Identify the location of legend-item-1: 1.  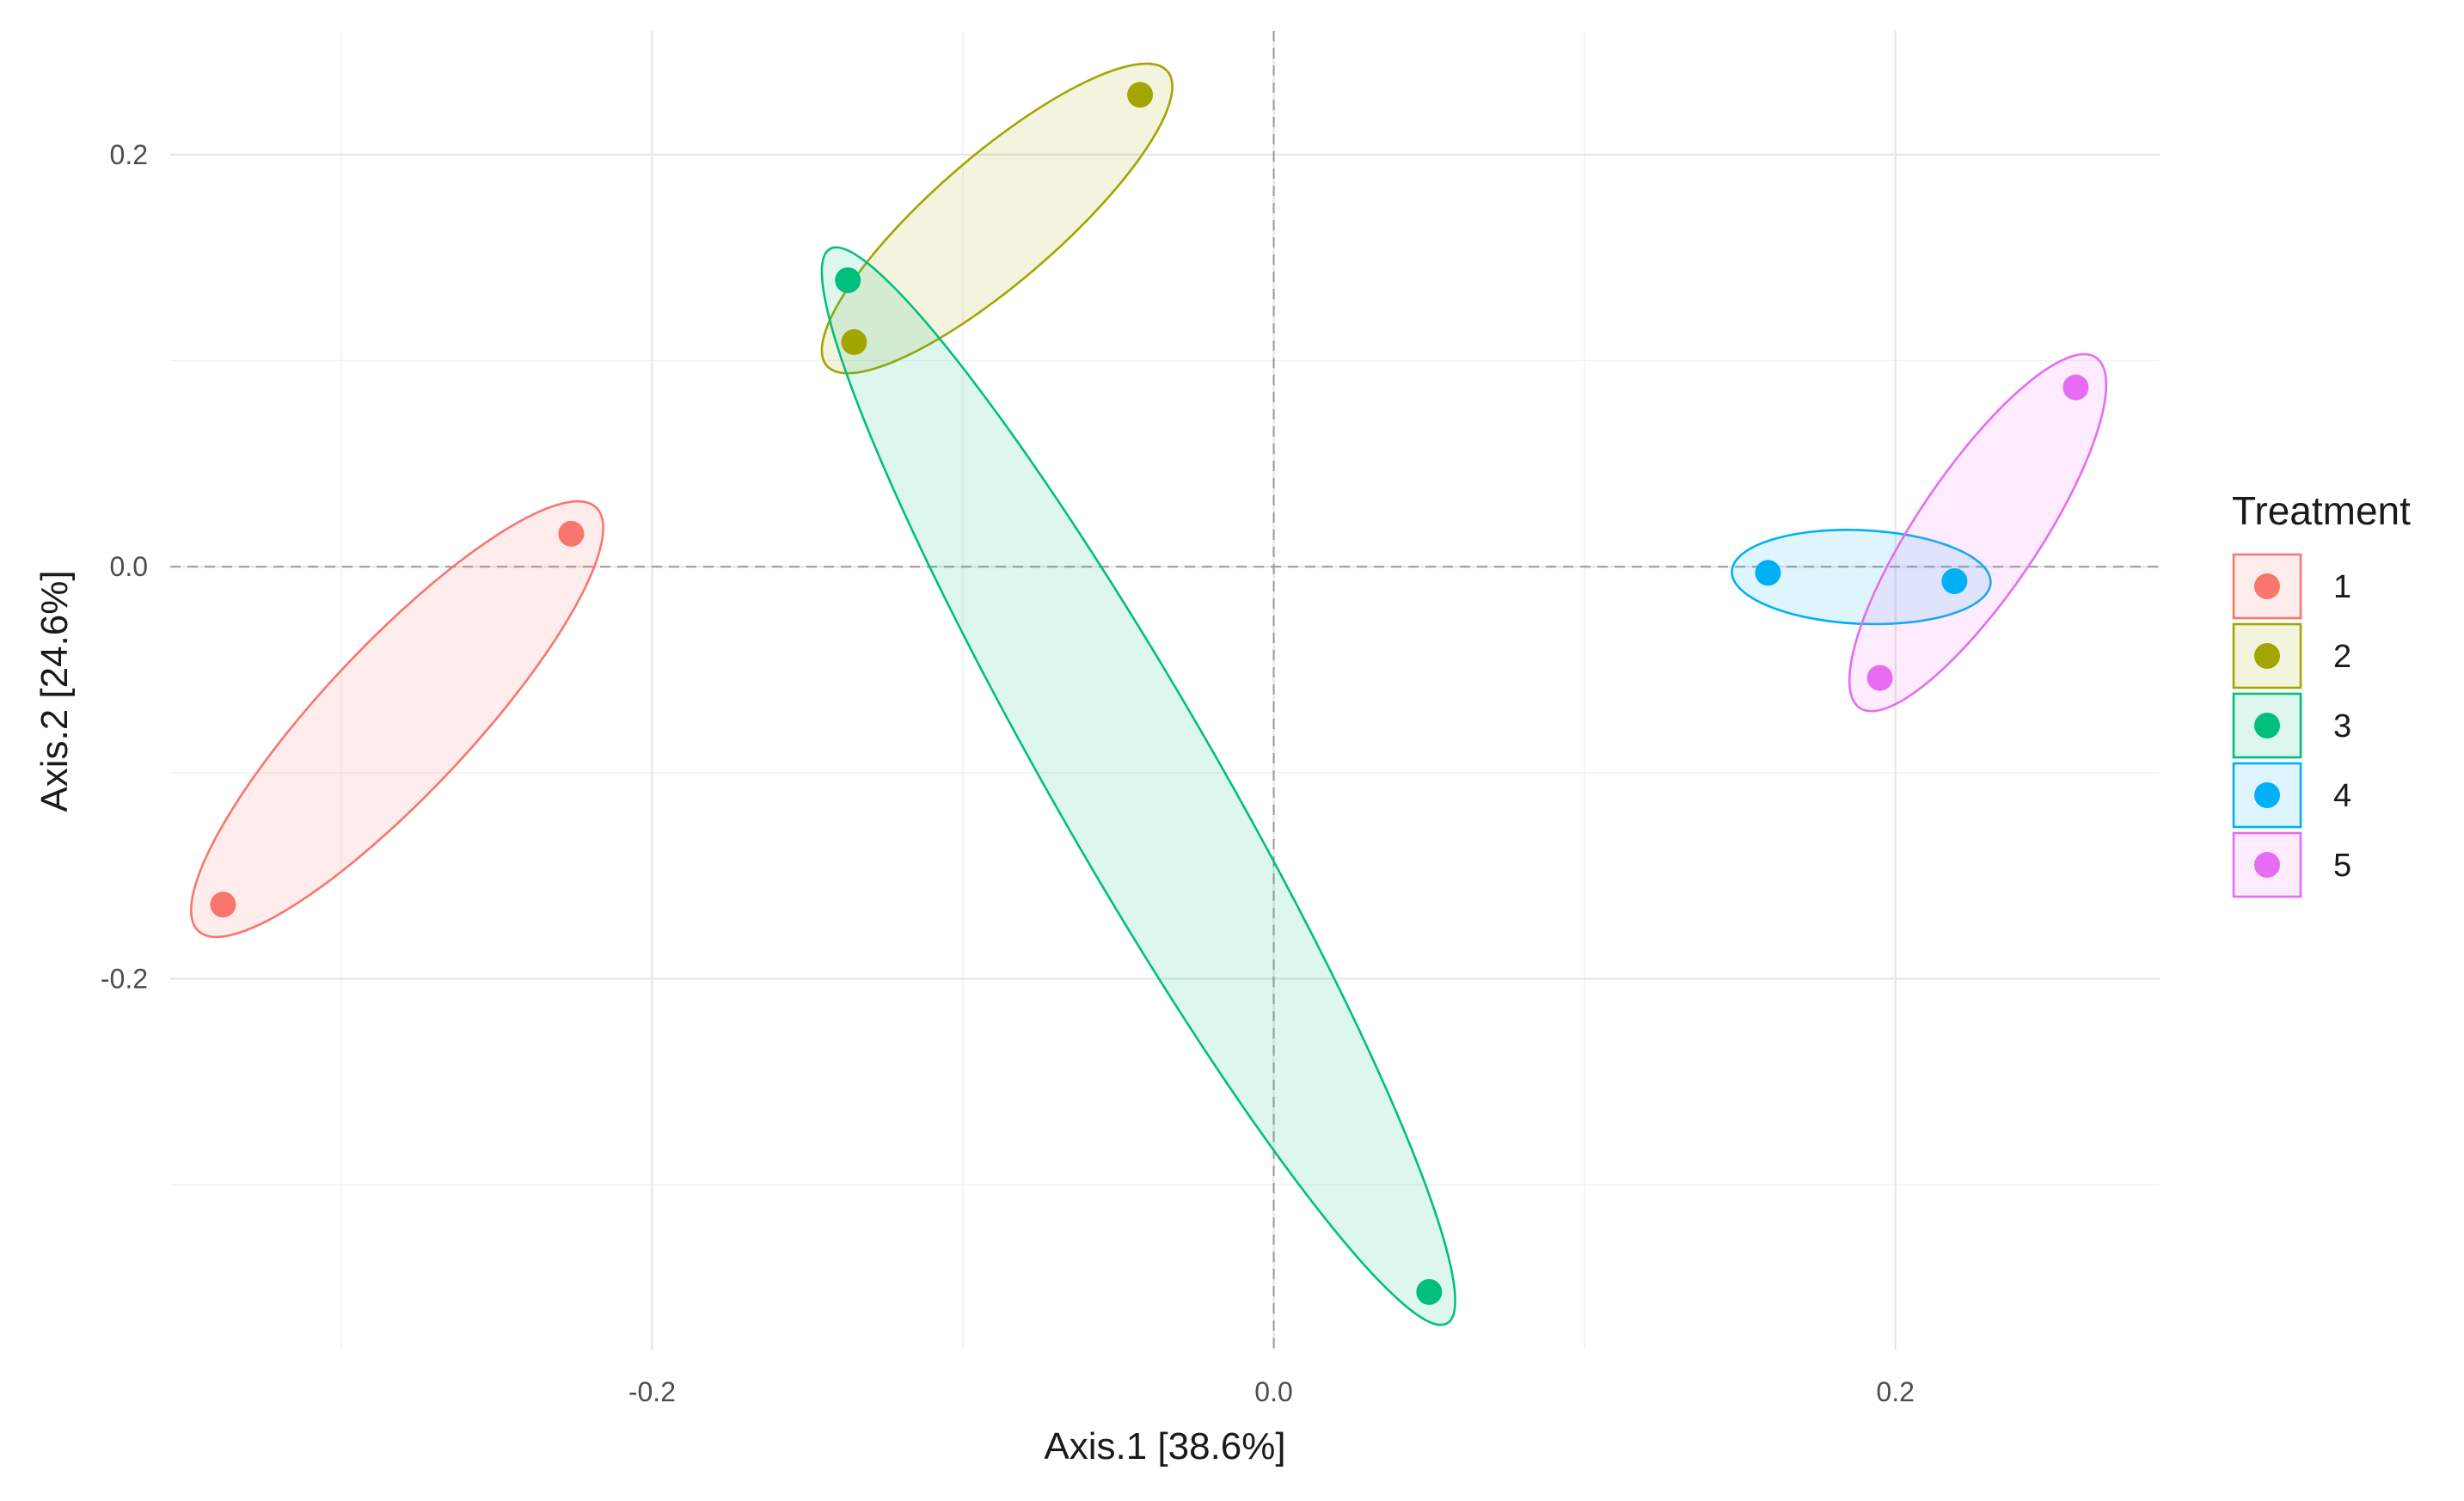
(2291, 586).